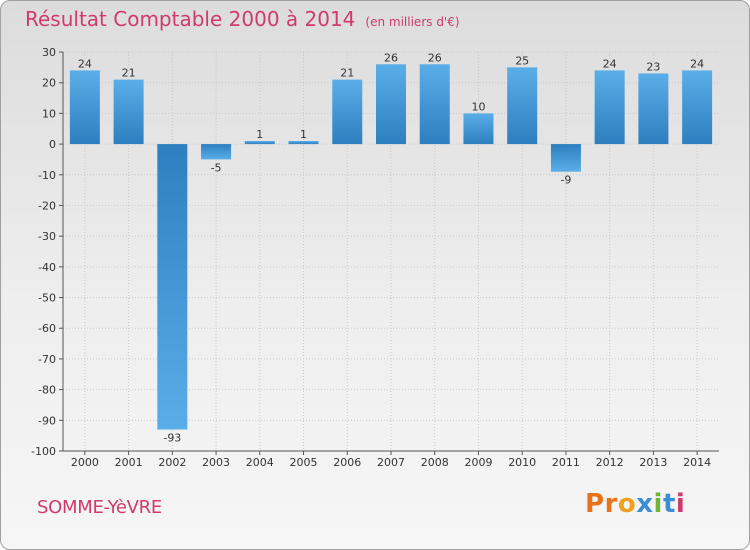  I want to click on x-tick-label: 2004, so click(260, 462).